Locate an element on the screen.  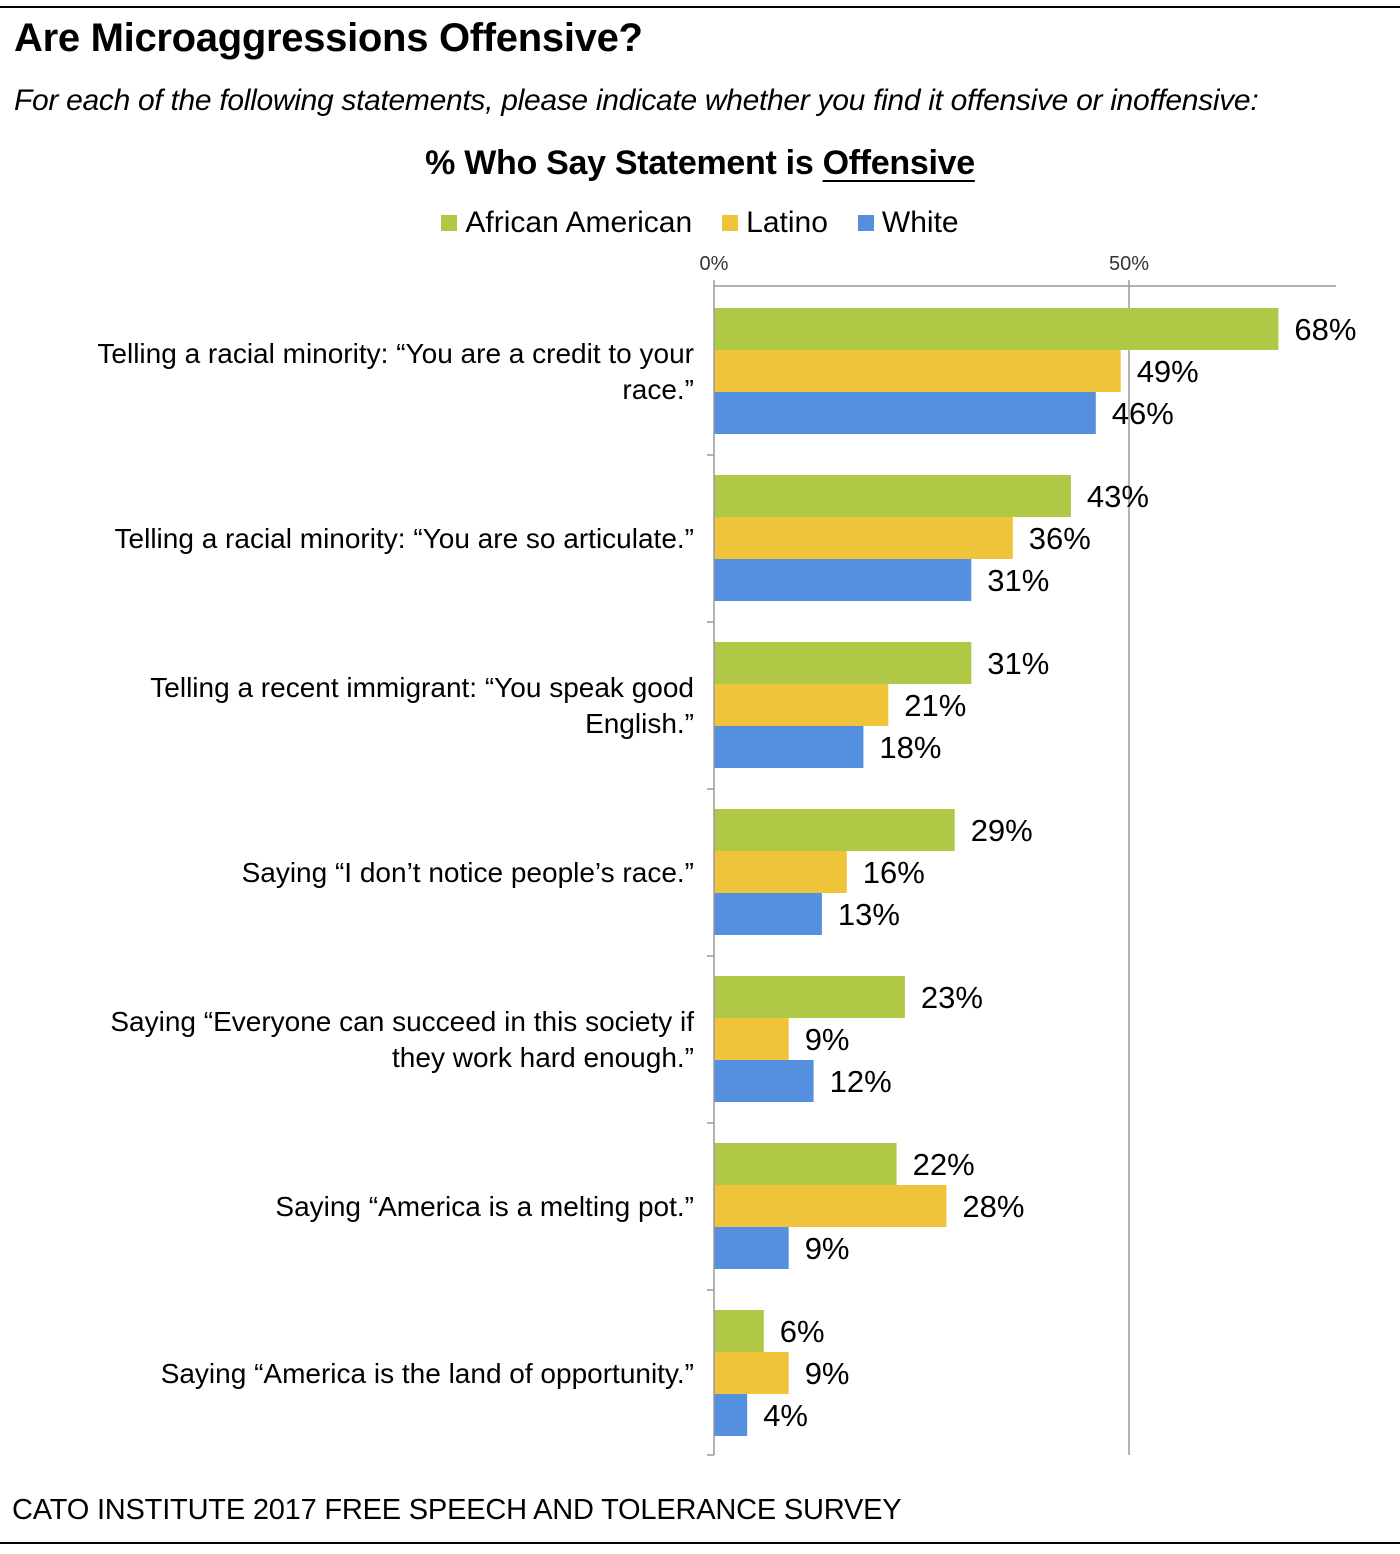
legend-label-latino: Latino is located at coordinates (787, 222).